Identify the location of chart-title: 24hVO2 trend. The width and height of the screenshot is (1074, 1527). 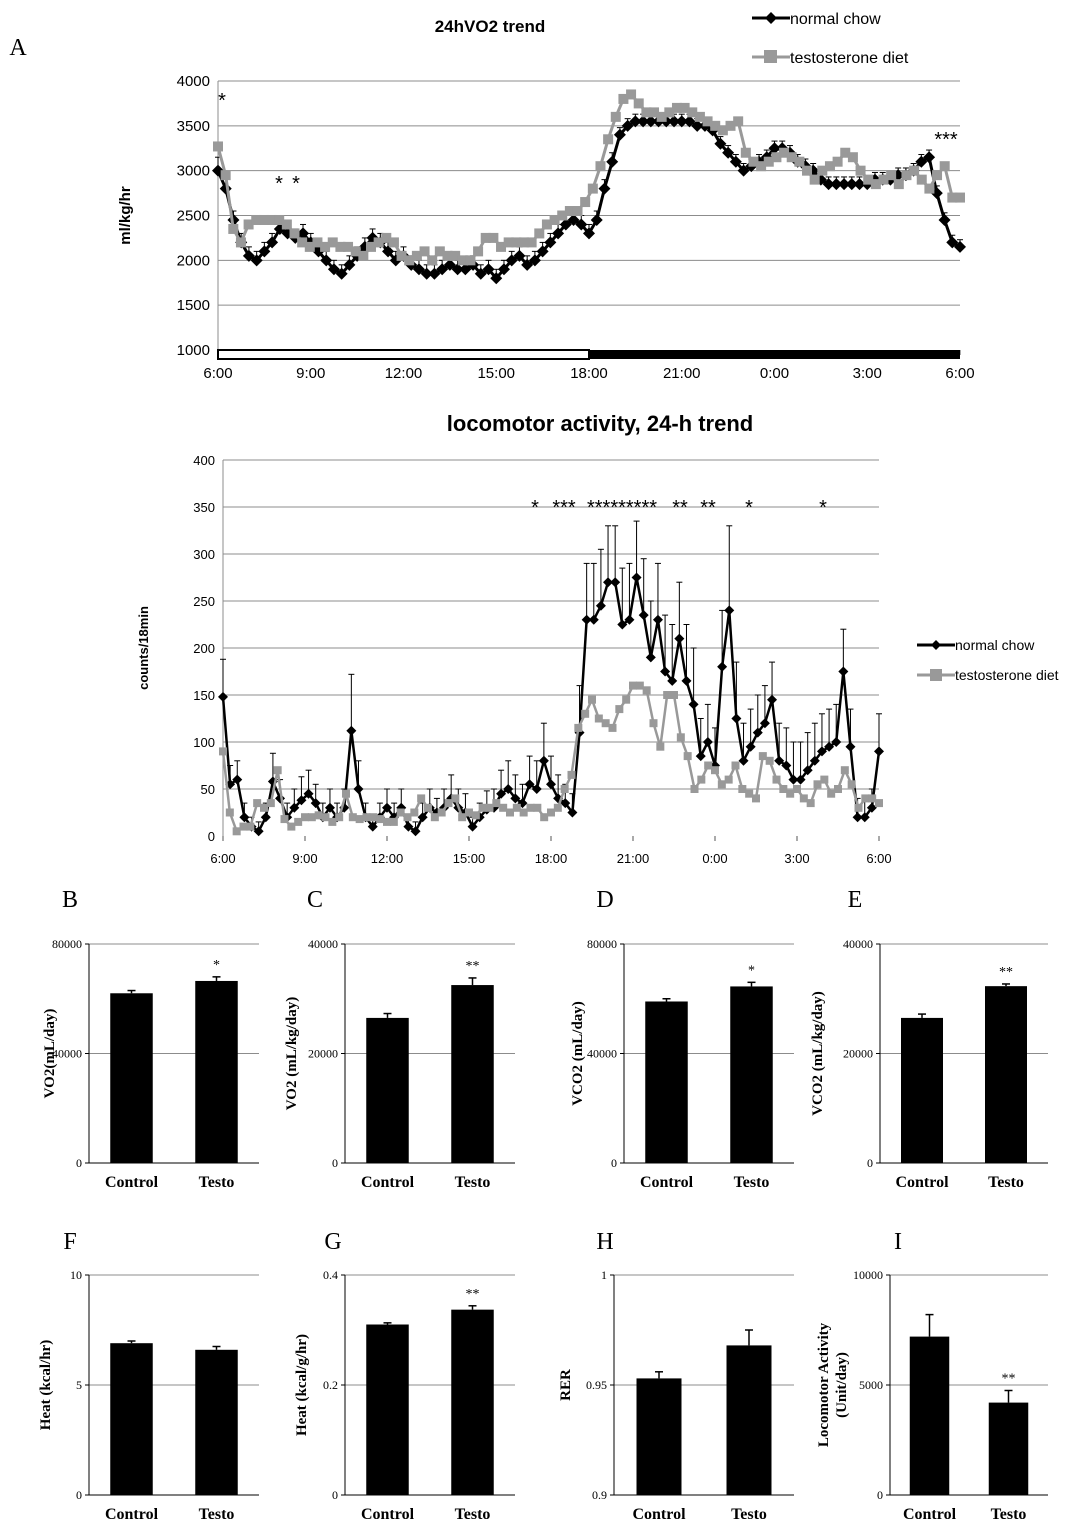
(490, 26).